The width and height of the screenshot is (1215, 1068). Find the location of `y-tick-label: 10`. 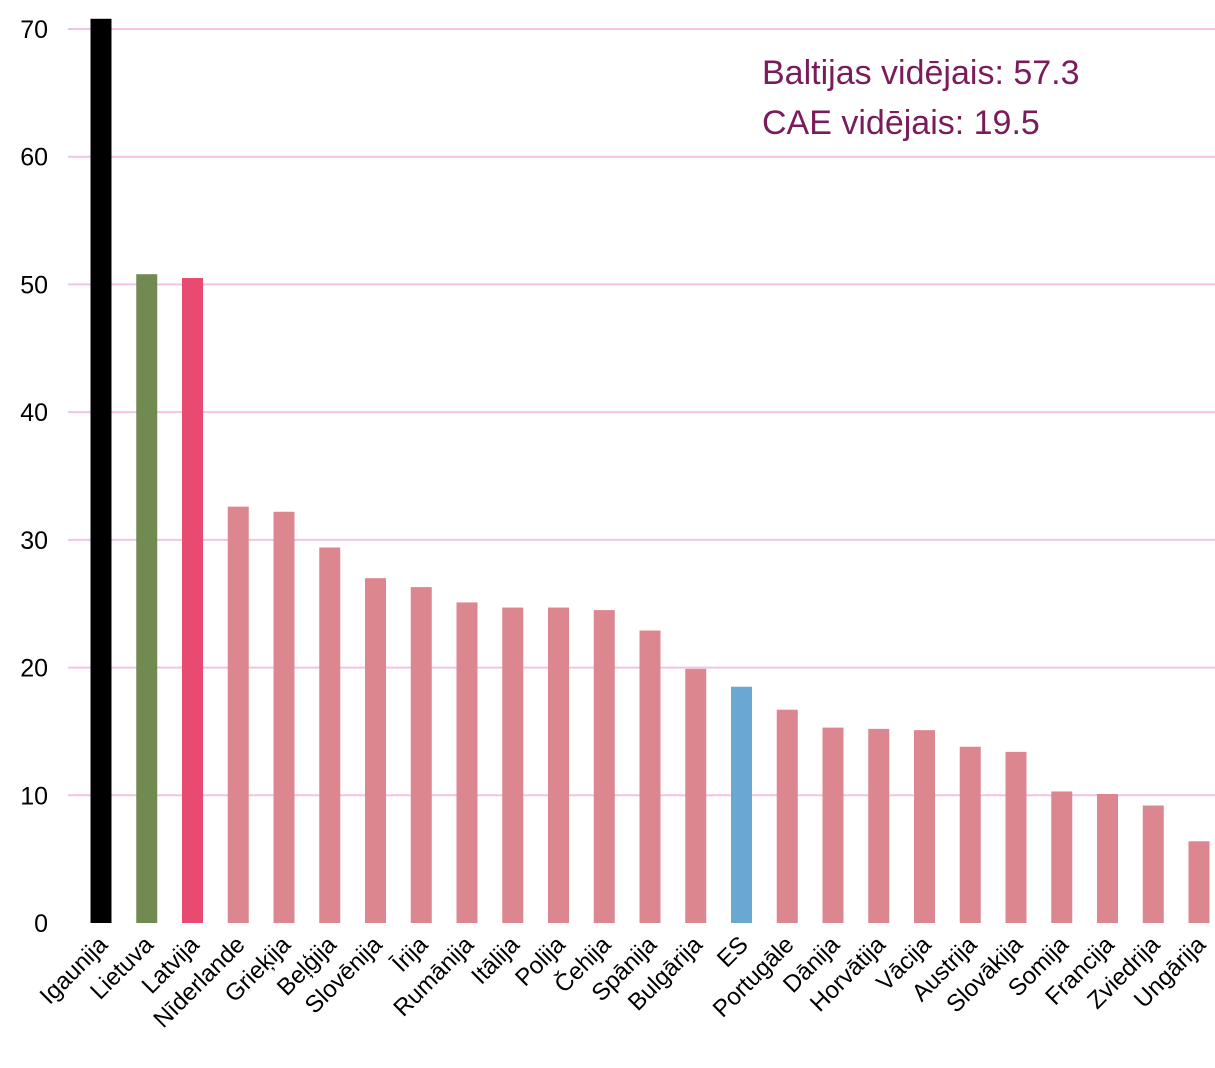

y-tick-label: 10 is located at coordinates (34, 796).